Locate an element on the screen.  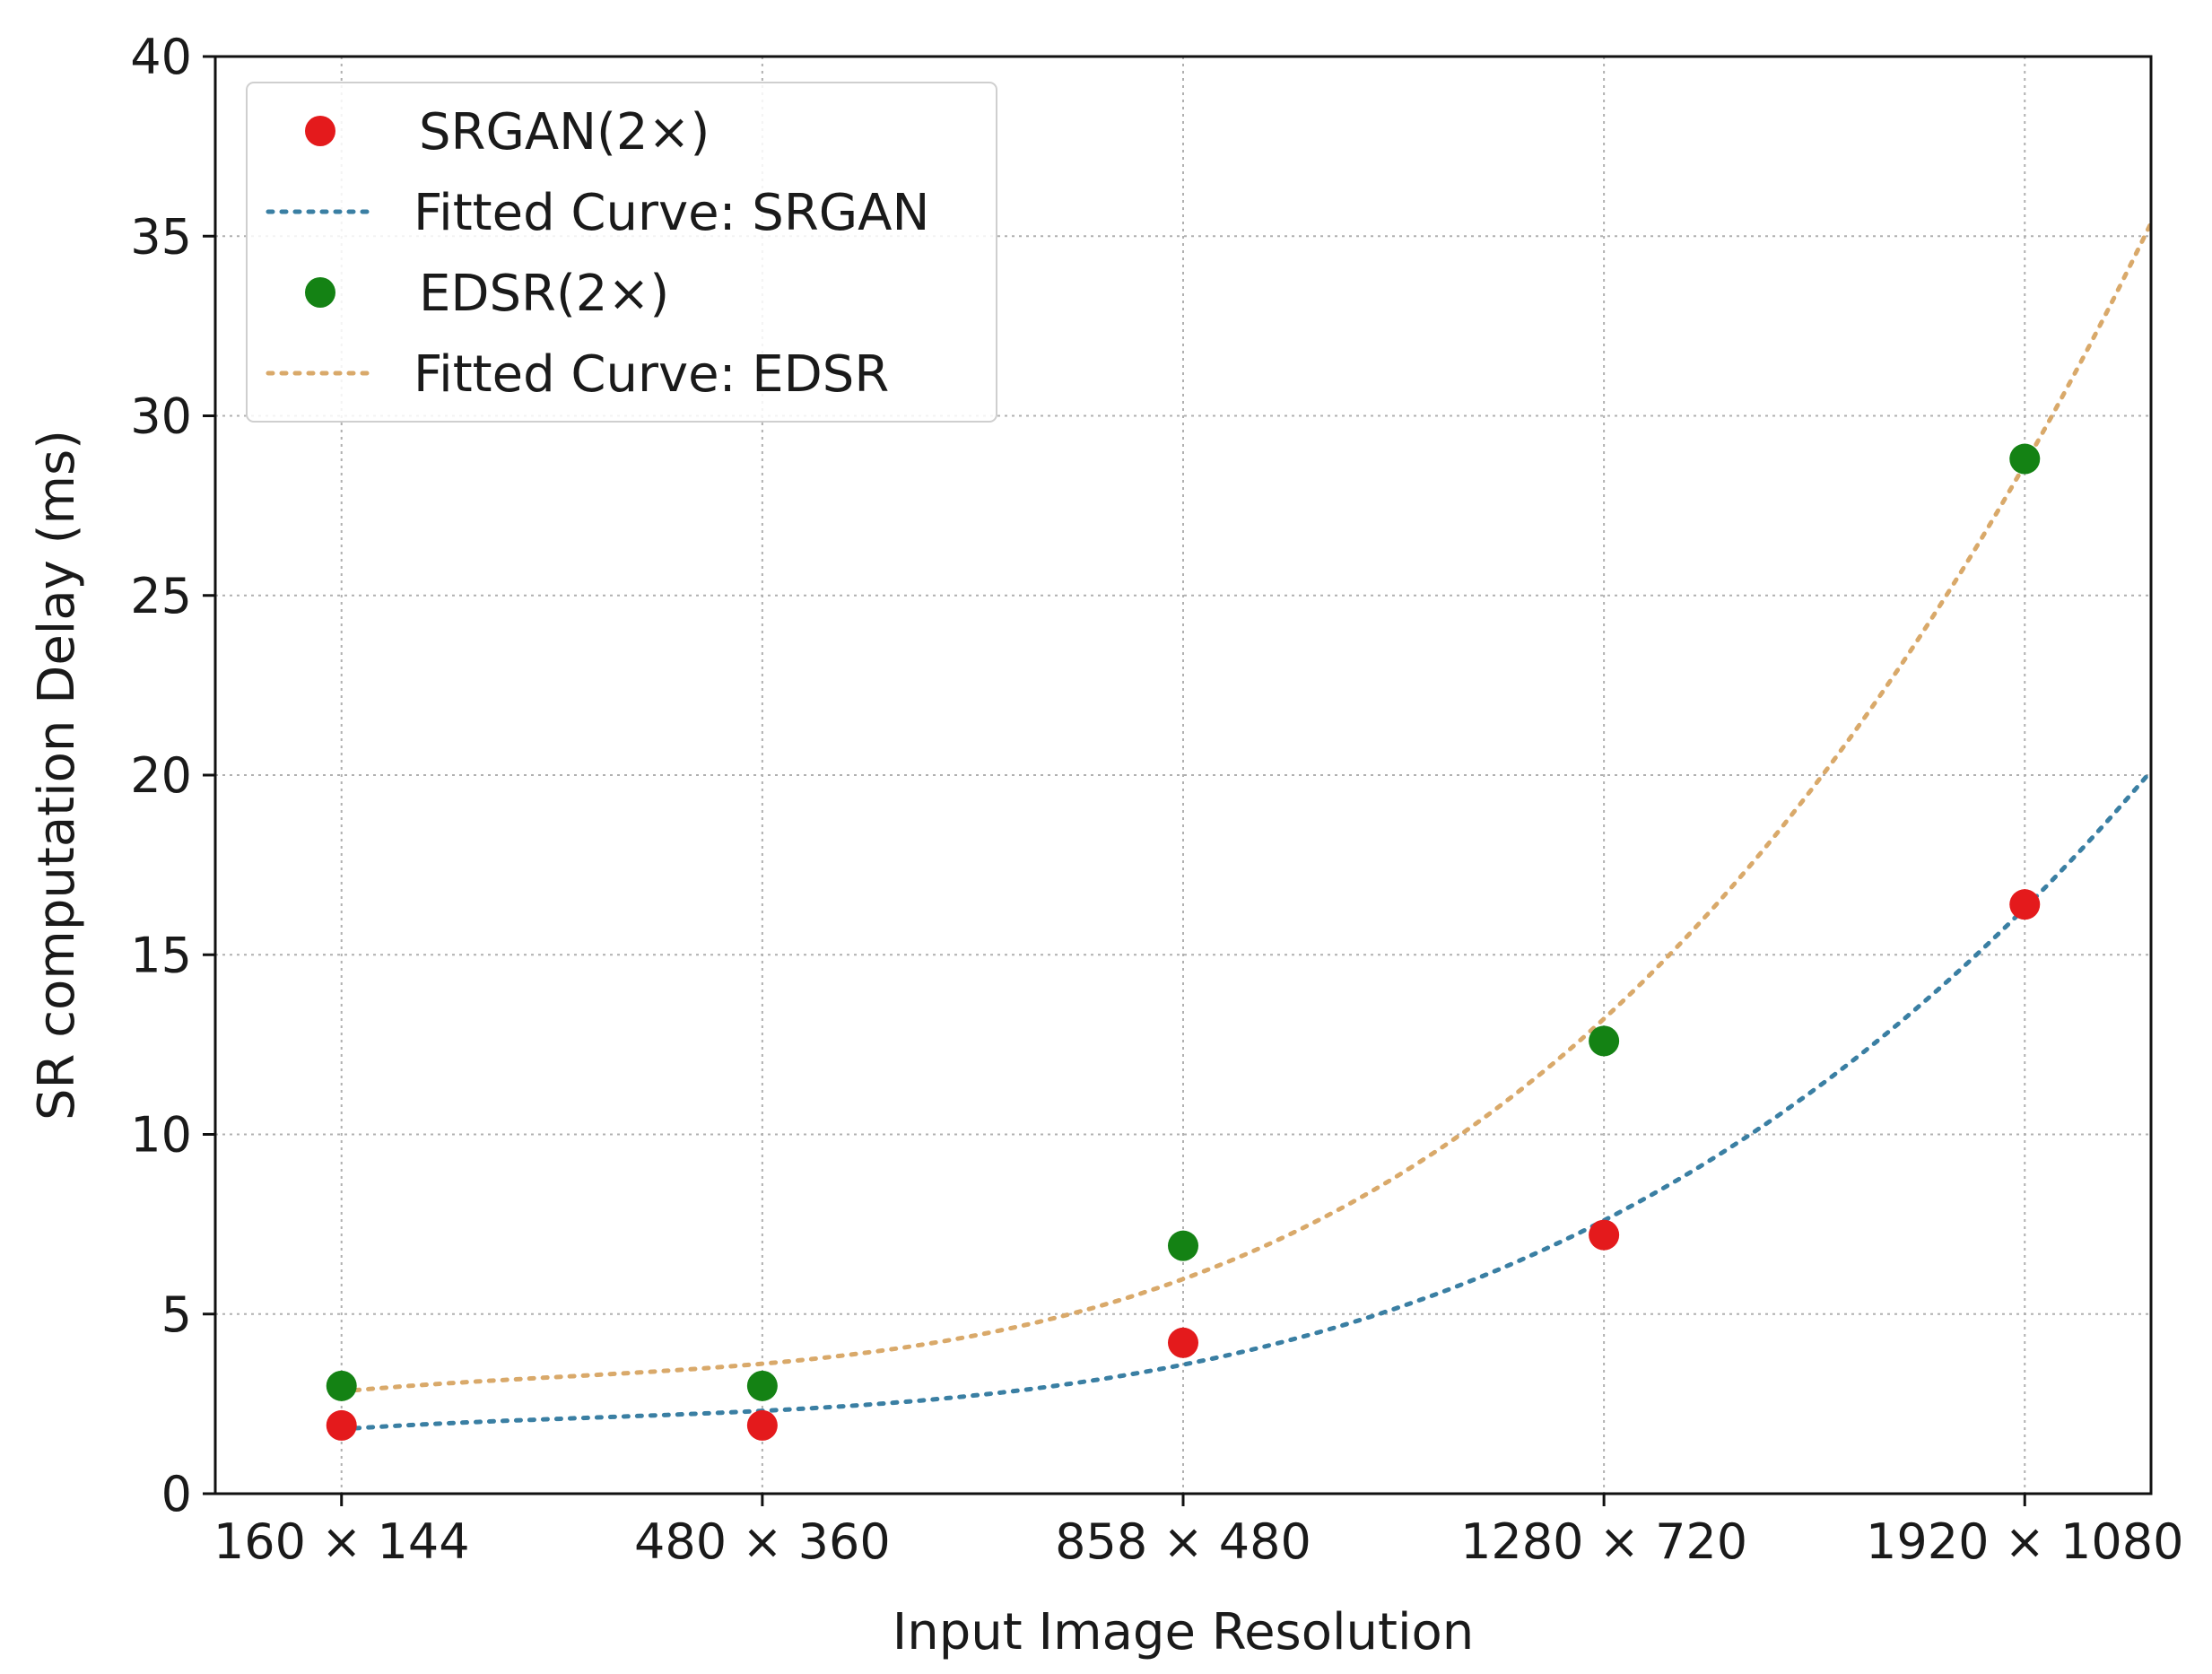
legend-label: Fitted Curve: SRGAN is located at coordinates (671, 213).